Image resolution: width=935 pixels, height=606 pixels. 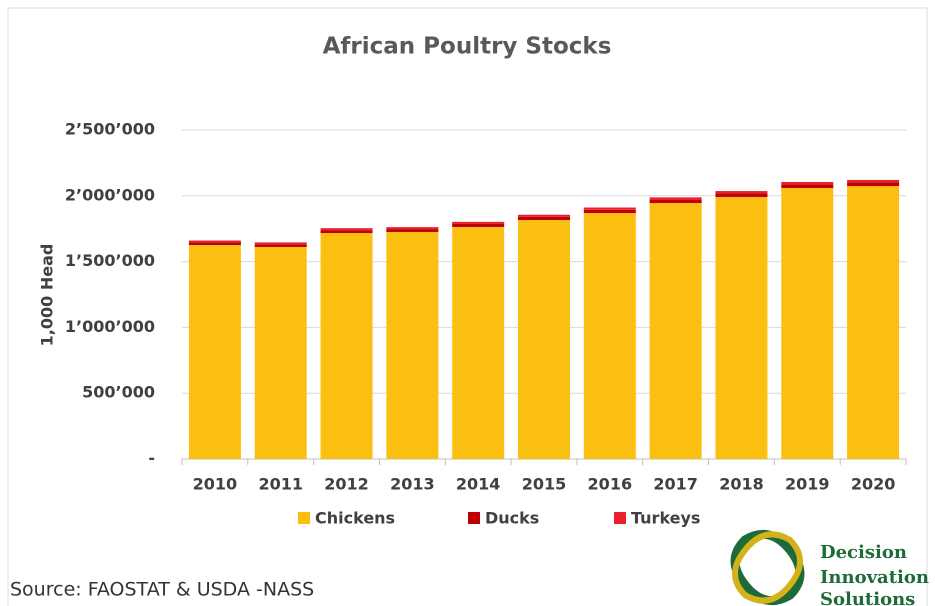 I want to click on logo-text: Solutions, so click(x=867, y=597).